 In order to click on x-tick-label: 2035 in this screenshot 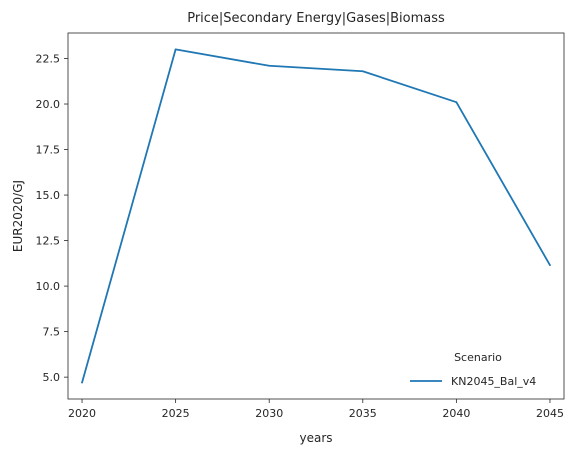, I will do `click(363, 413)`.